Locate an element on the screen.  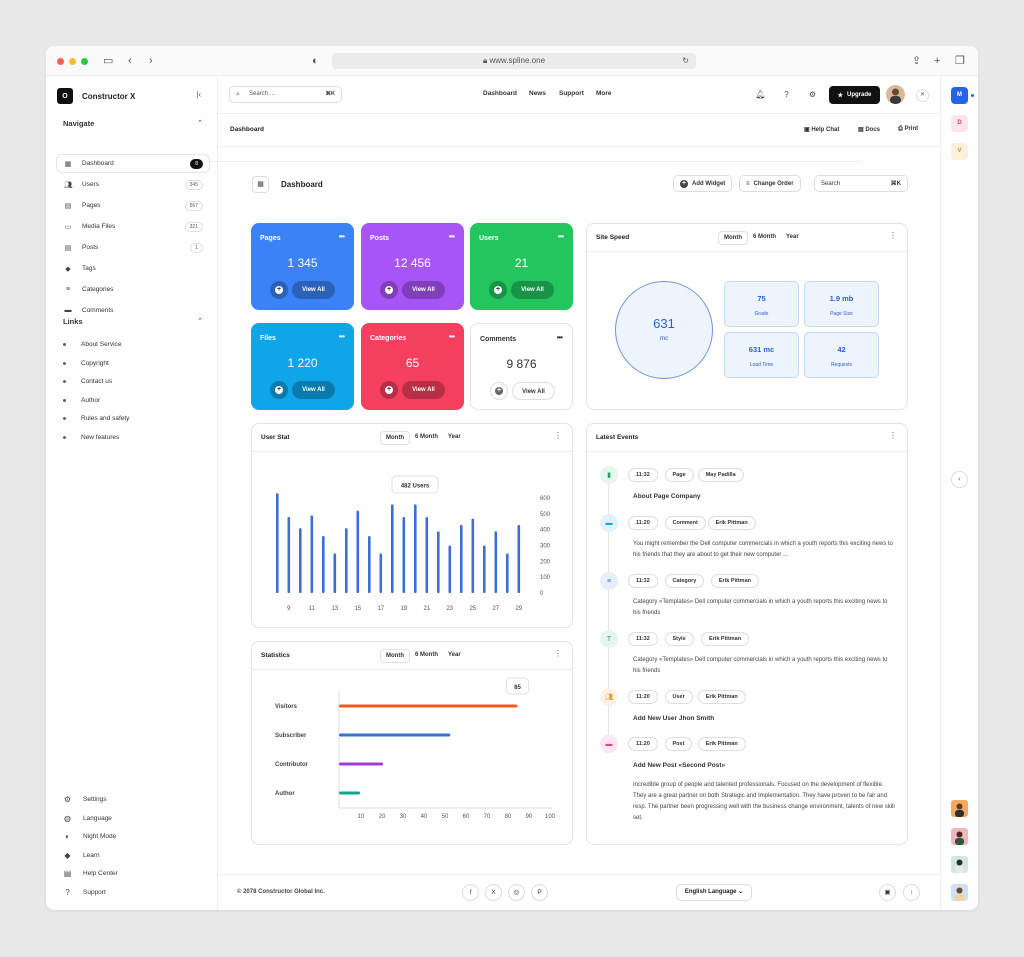
close-icon: ✕ is located at coordinates (922, 95).